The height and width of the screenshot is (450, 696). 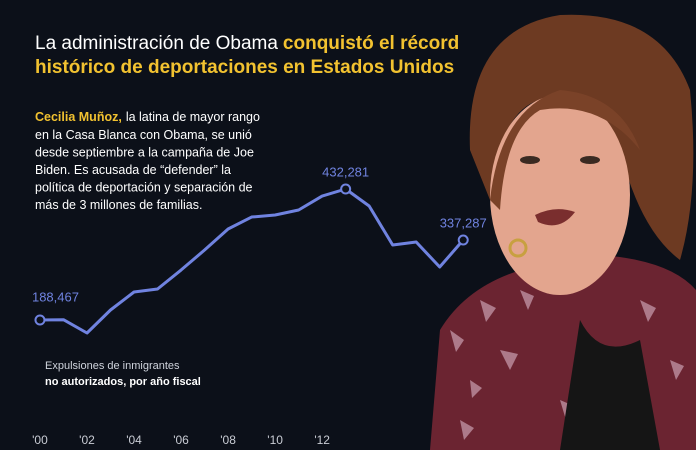 What do you see at coordinates (123, 382) in the screenshot?
I see `caption-line2: no autorizados, por año fiscal` at bounding box center [123, 382].